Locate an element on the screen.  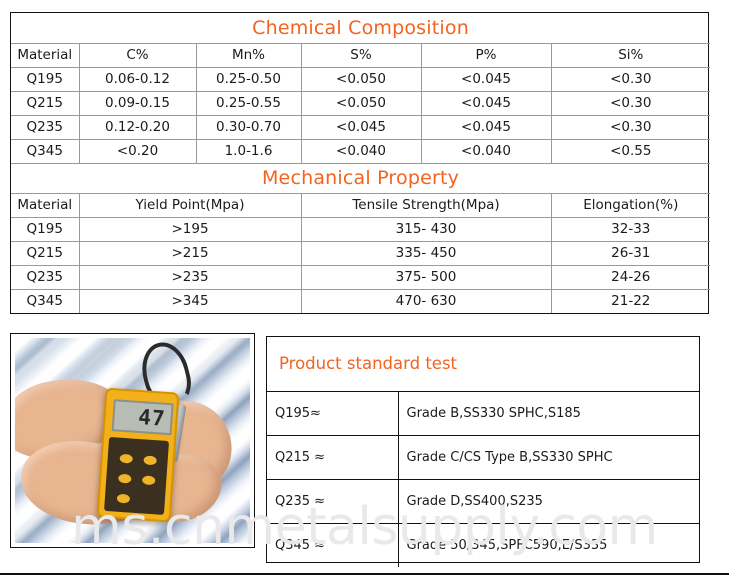
thickness-gauge-device: 47 is located at coordinates (138, 455).